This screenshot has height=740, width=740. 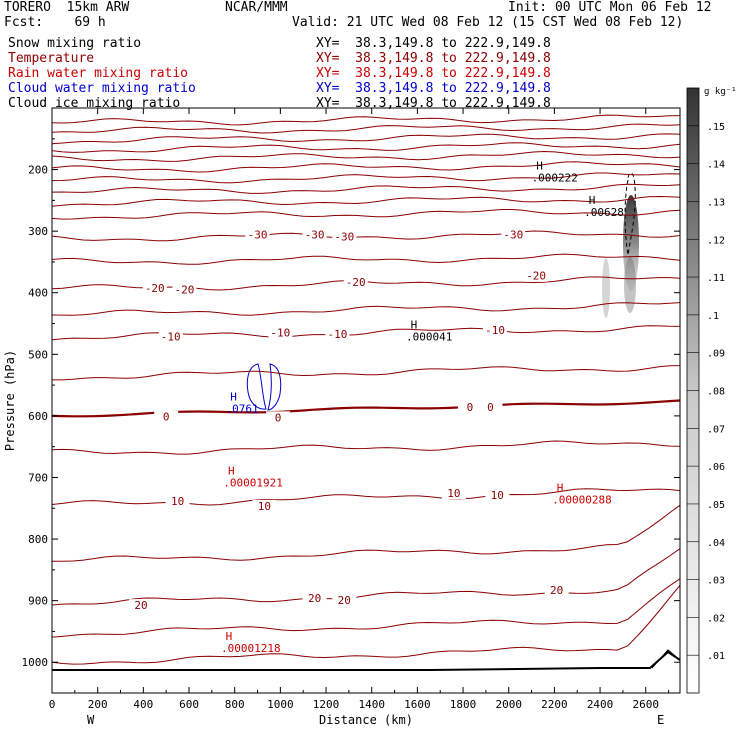 I want to click on field-xy-cloud-water: XY= 38.3,149.8 to 222.9,149.8, so click(x=433, y=88).